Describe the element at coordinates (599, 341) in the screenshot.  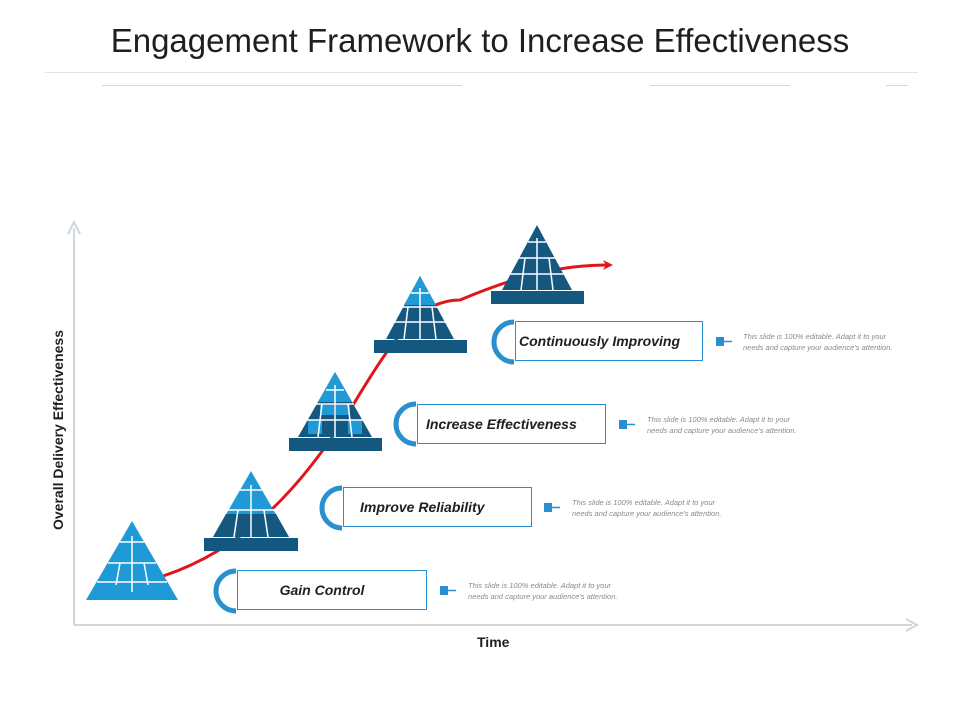
I see `stage-4-label-text: Continuously Improving` at that location.